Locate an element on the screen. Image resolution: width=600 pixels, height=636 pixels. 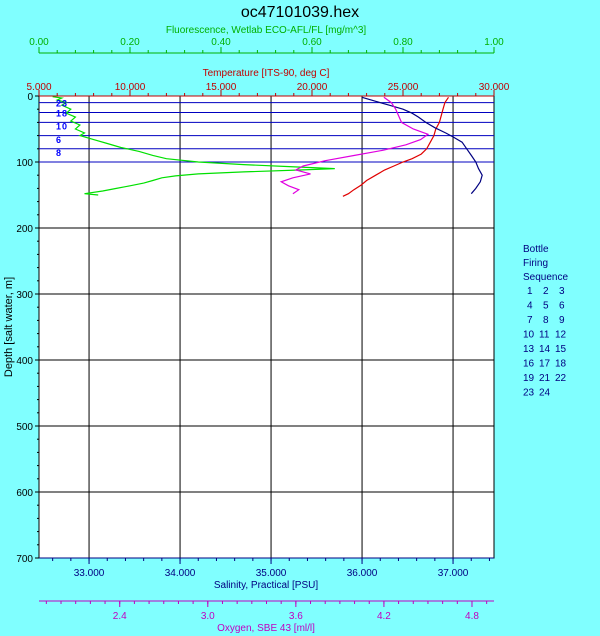
oxygen-tick-label: 2.4 is located at coordinates (120, 616).